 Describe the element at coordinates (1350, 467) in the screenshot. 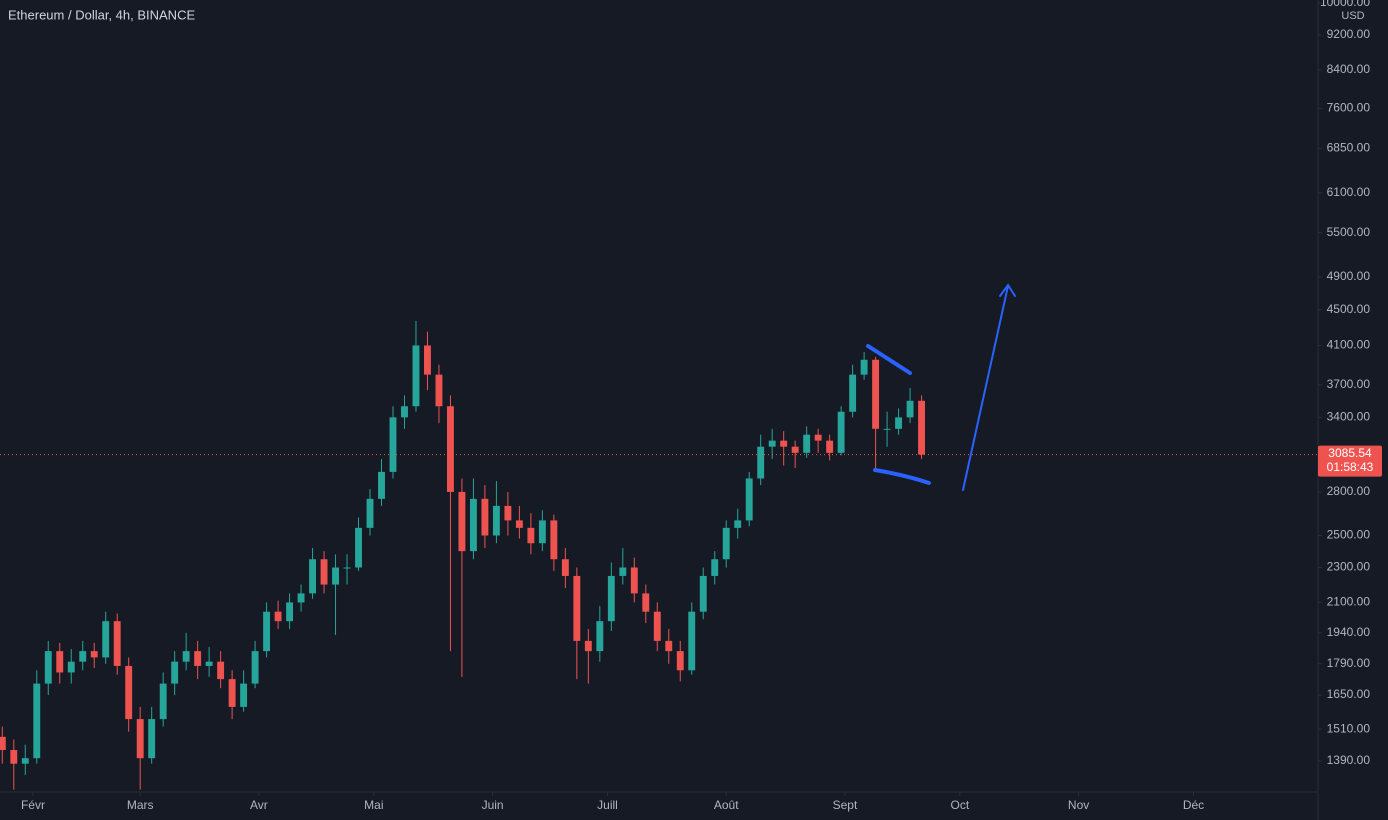

I see `countdown-label: 01:58:43` at that location.